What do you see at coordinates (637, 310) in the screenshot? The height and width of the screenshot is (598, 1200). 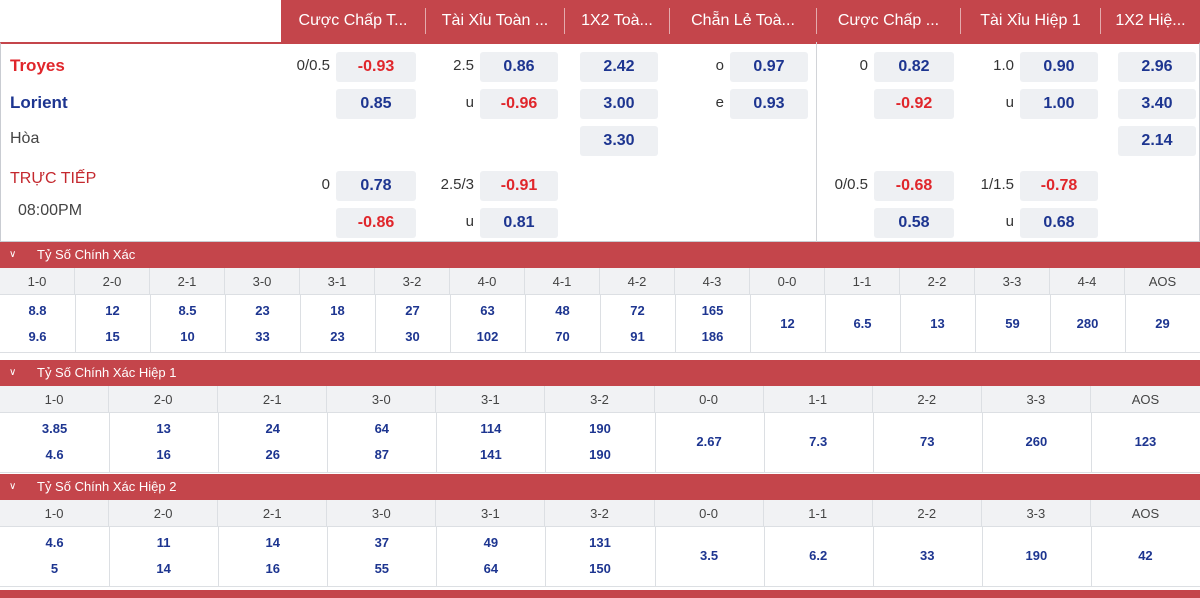 I see `score-odds-home: 72` at bounding box center [637, 310].